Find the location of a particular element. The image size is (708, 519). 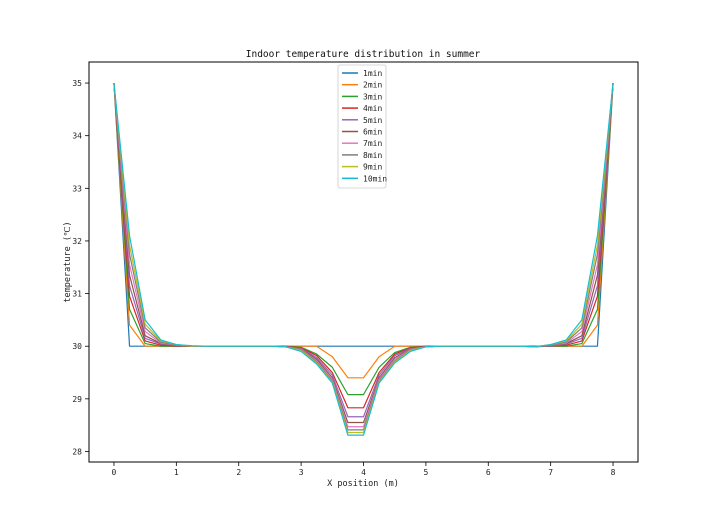

x-tick-label: 7 is located at coordinates (550, 472).